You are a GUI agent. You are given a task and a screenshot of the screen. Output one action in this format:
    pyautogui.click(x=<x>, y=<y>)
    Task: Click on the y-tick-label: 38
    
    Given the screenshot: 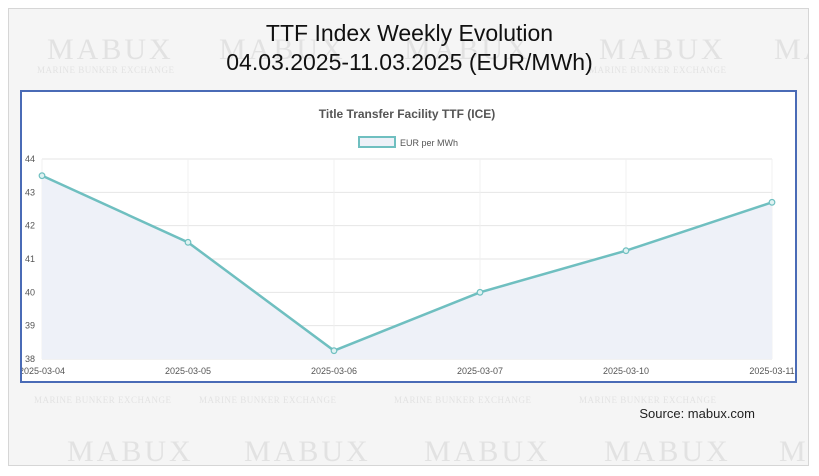 What is the action you would take?
    pyautogui.click(x=30, y=359)
    